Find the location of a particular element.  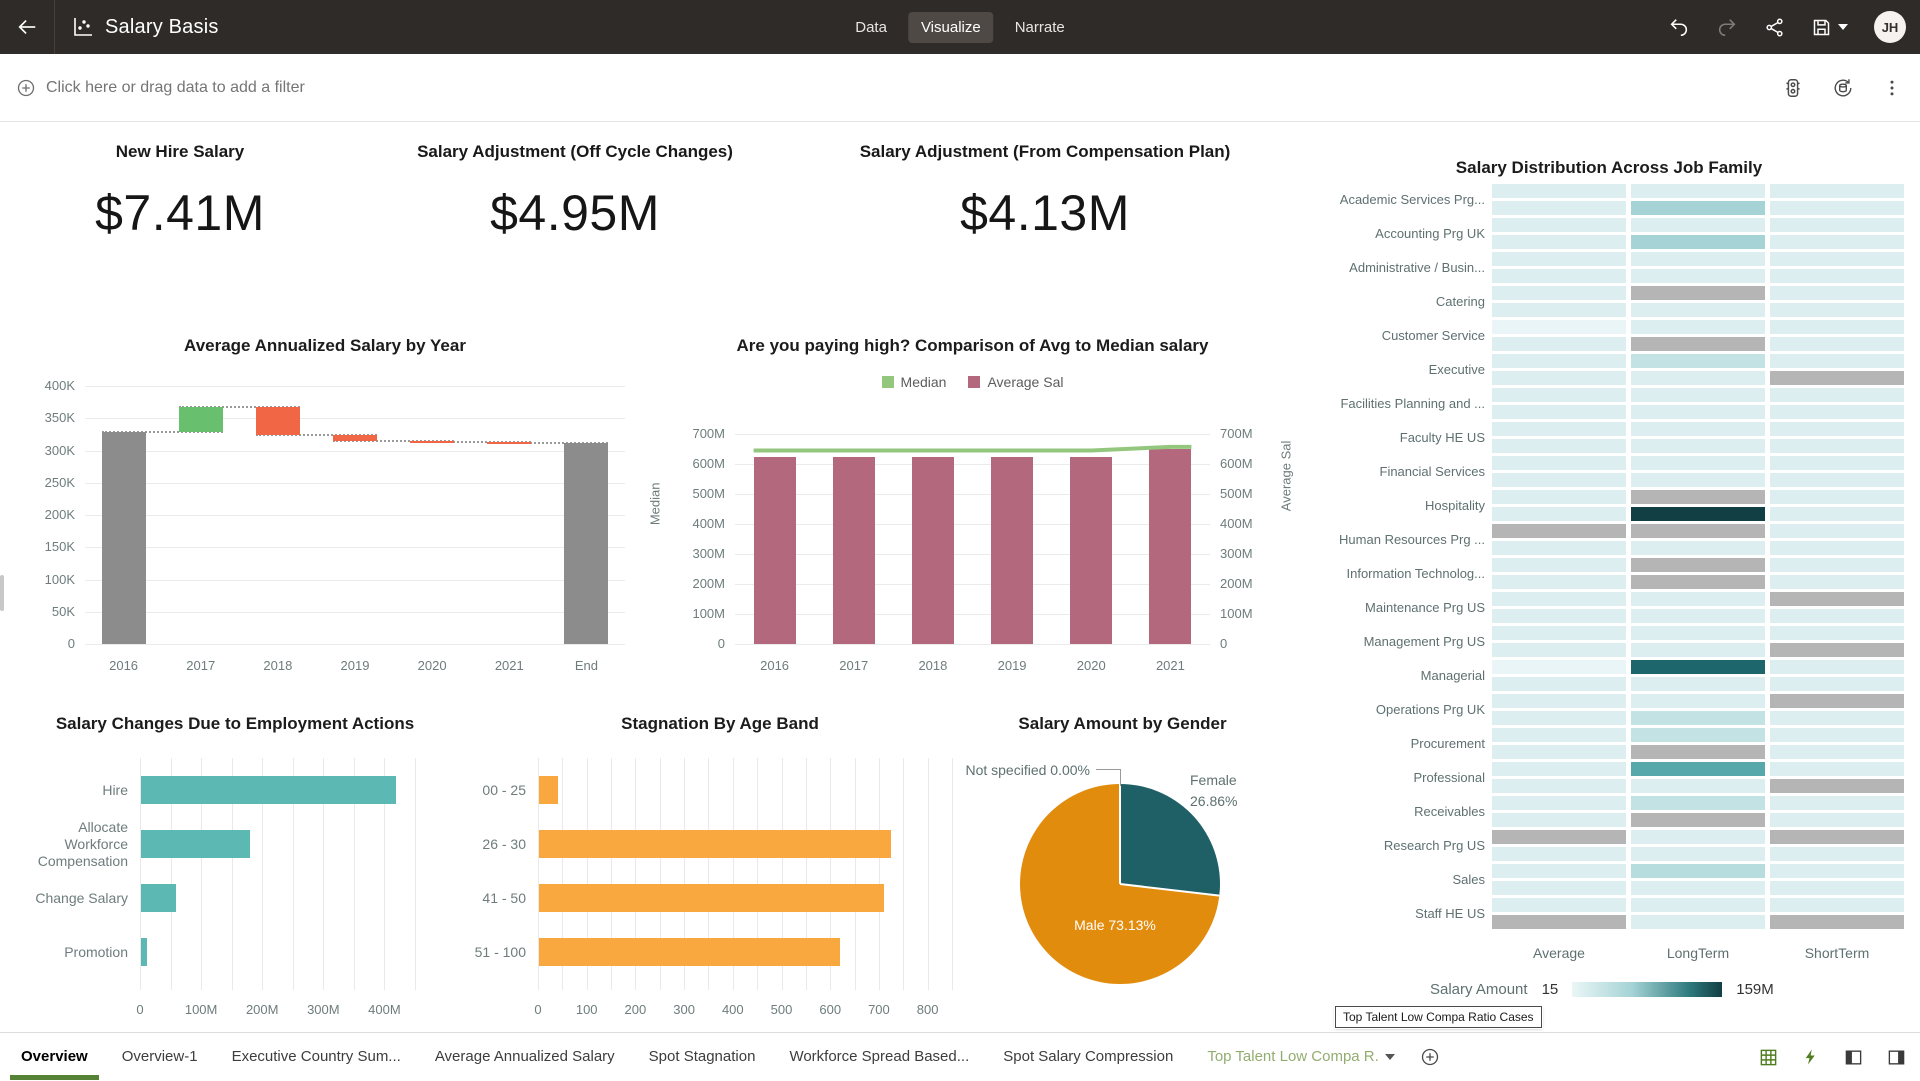

bottom-tab-overview-1: Overview-1 is located at coordinates (160, 1056).